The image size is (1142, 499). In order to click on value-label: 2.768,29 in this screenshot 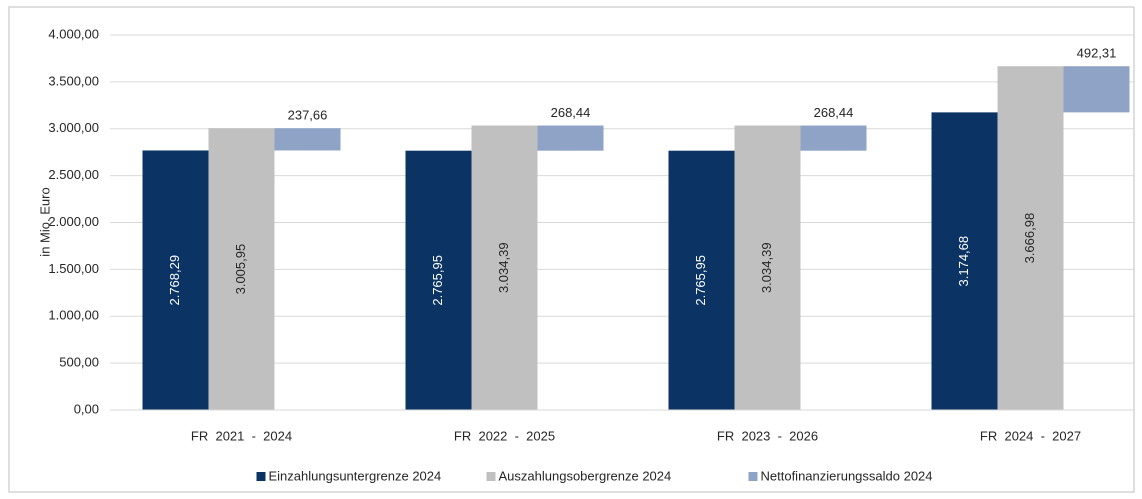, I will do `click(174, 280)`.